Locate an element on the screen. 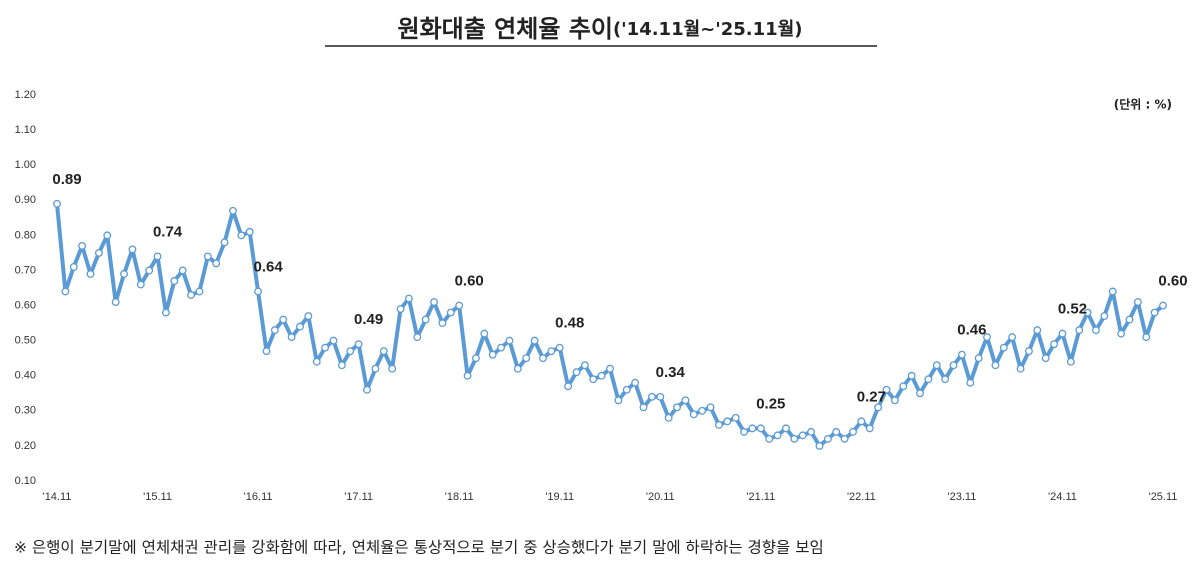  y-tick-label: 0.30 is located at coordinates (25, 411).